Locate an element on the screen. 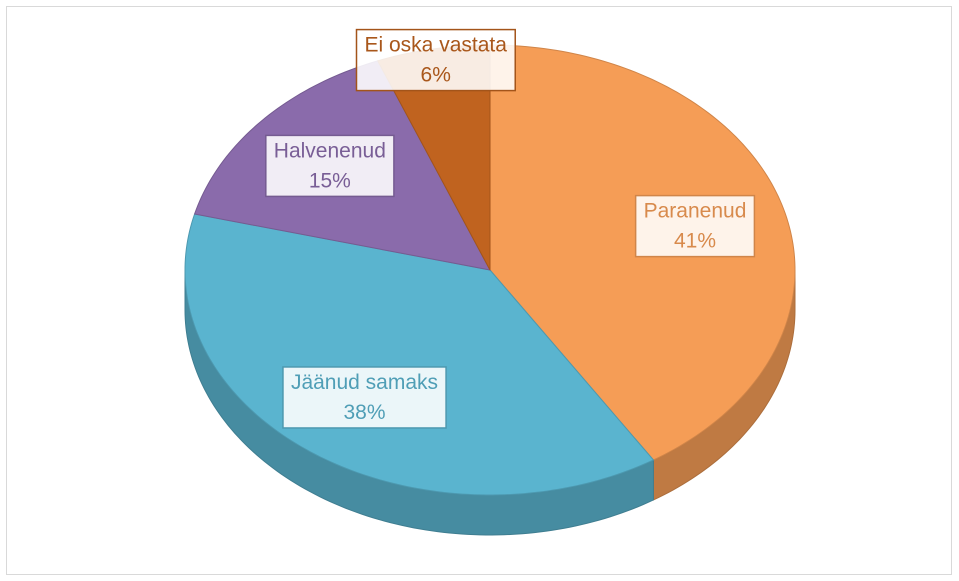  data-label: Paranenud 41% is located at coordinates (695, 226).